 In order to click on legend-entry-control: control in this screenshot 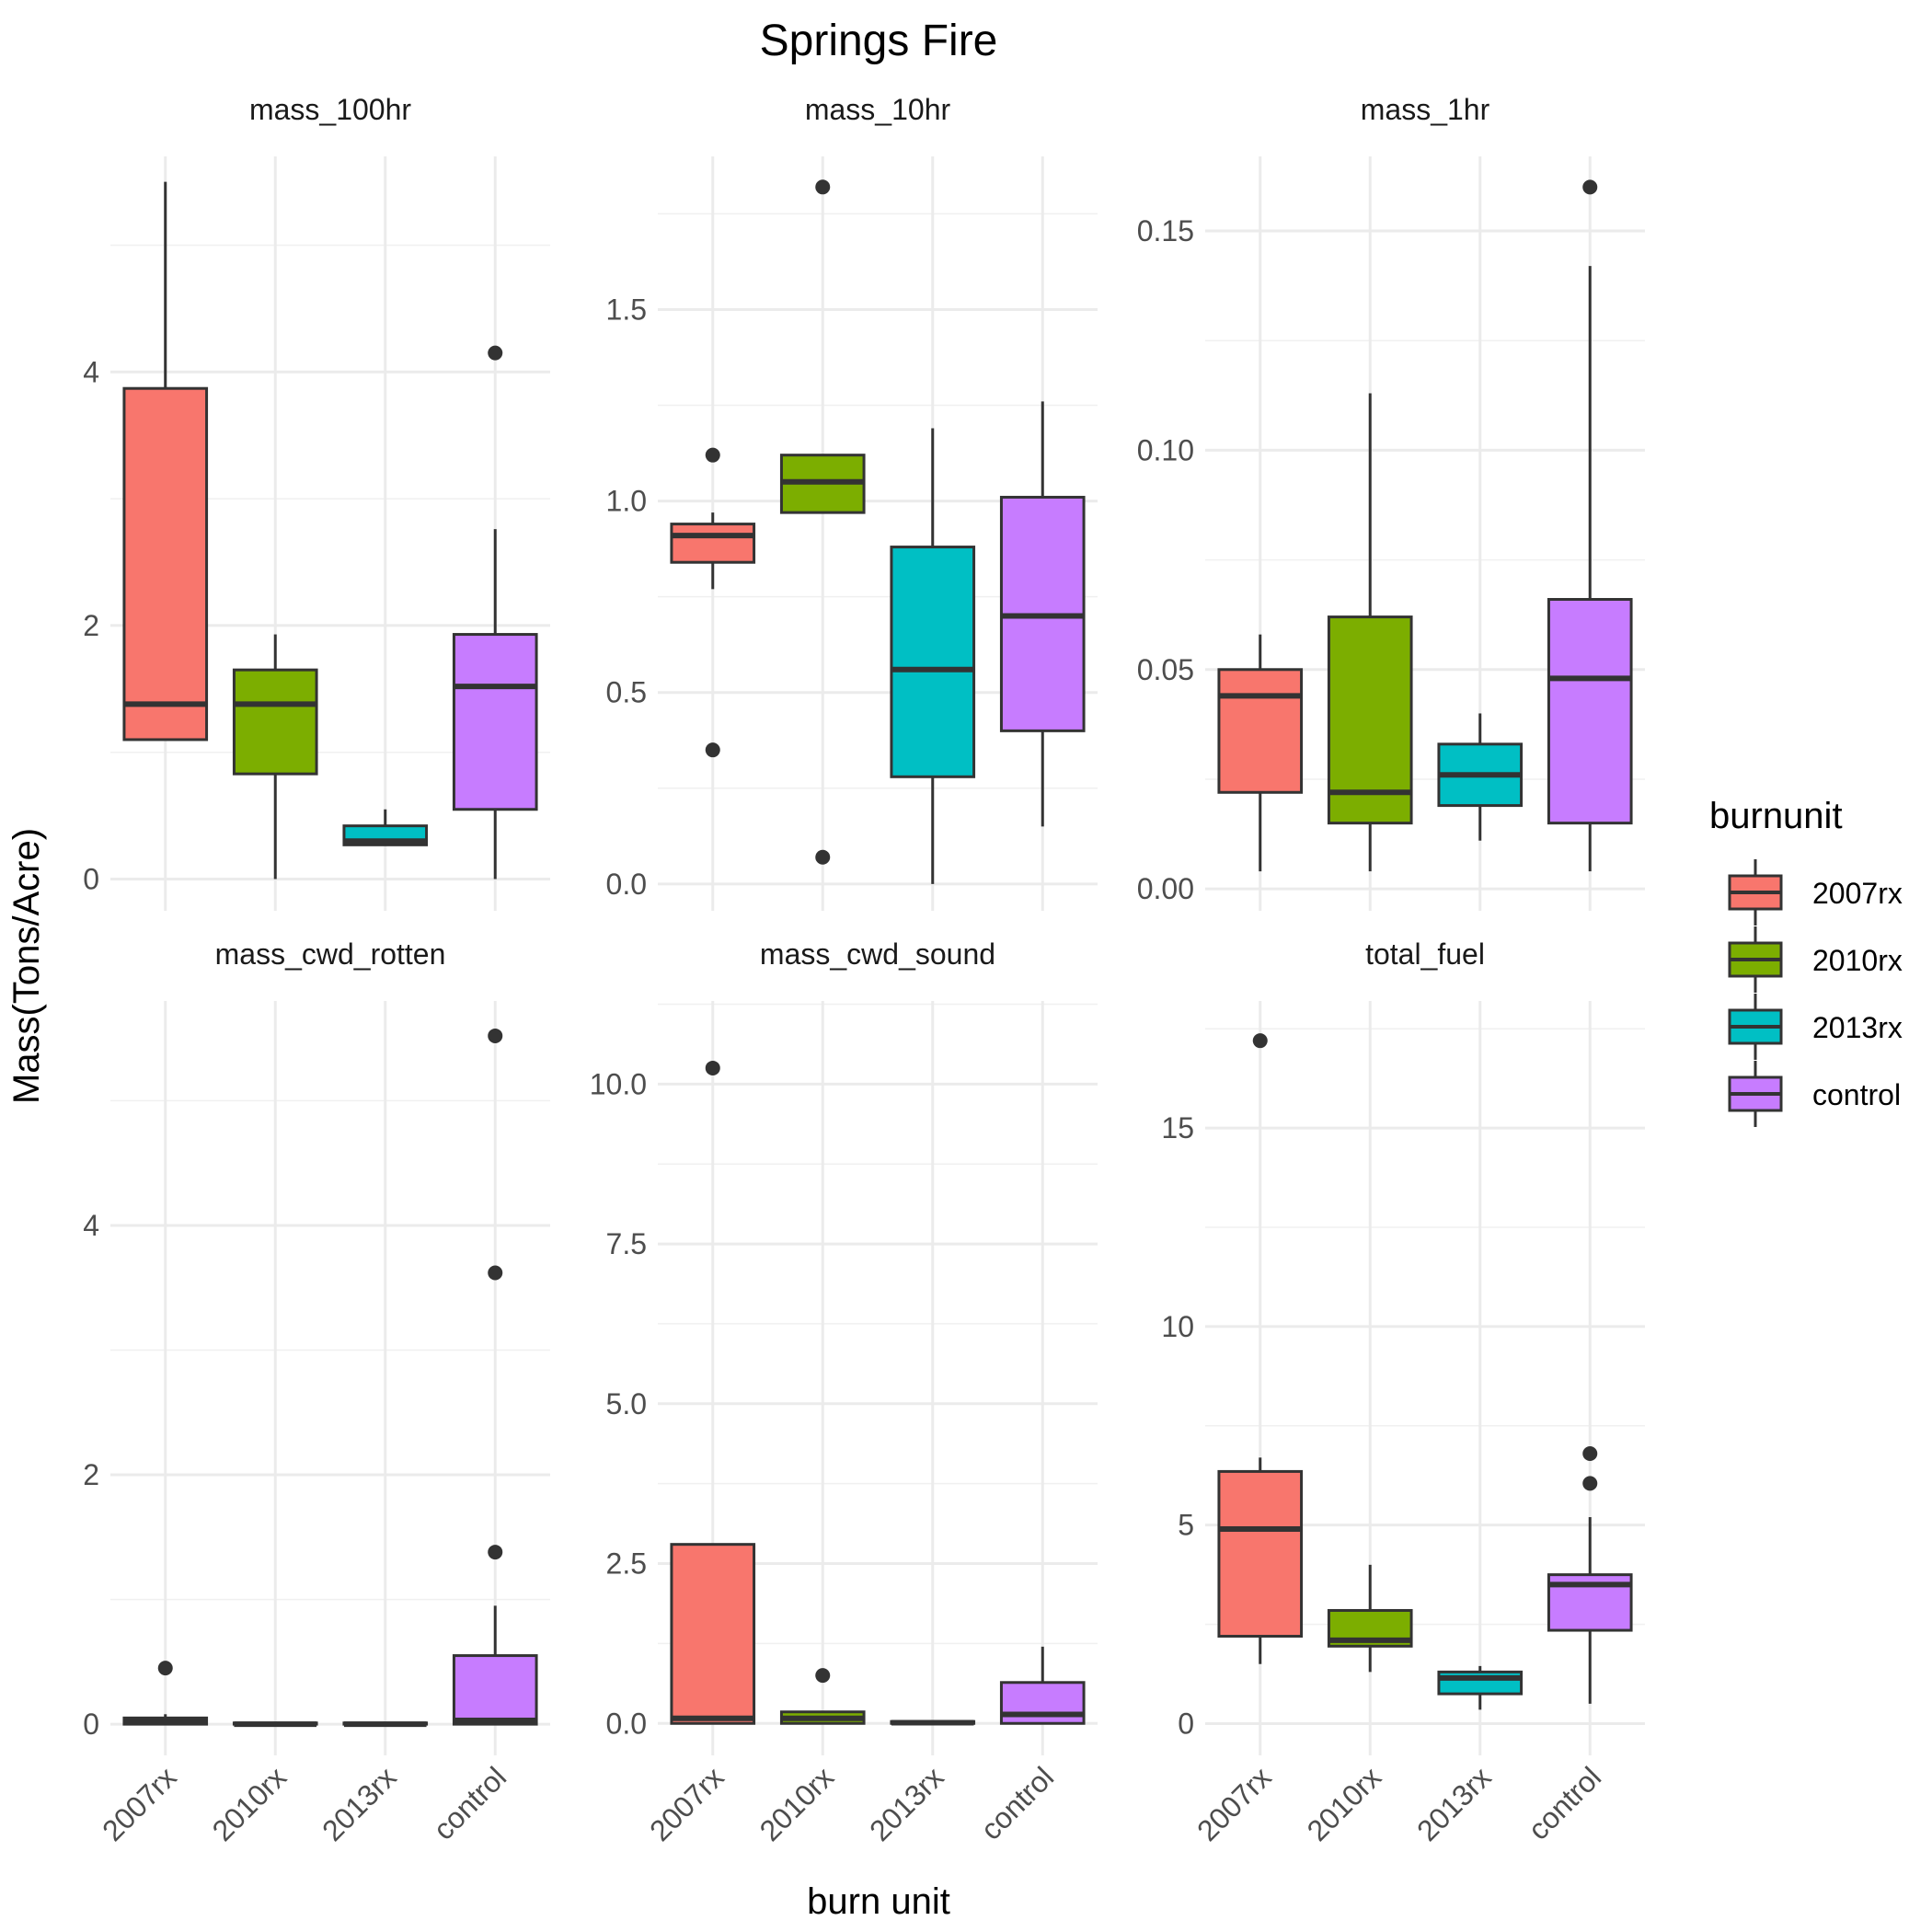, I will do `click(1814, 1094)`.